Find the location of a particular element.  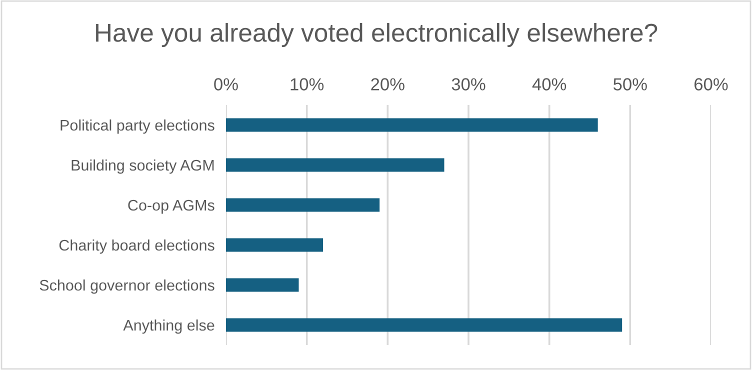

y-tick-label: School governor elections is located at coordinates (127, 286).